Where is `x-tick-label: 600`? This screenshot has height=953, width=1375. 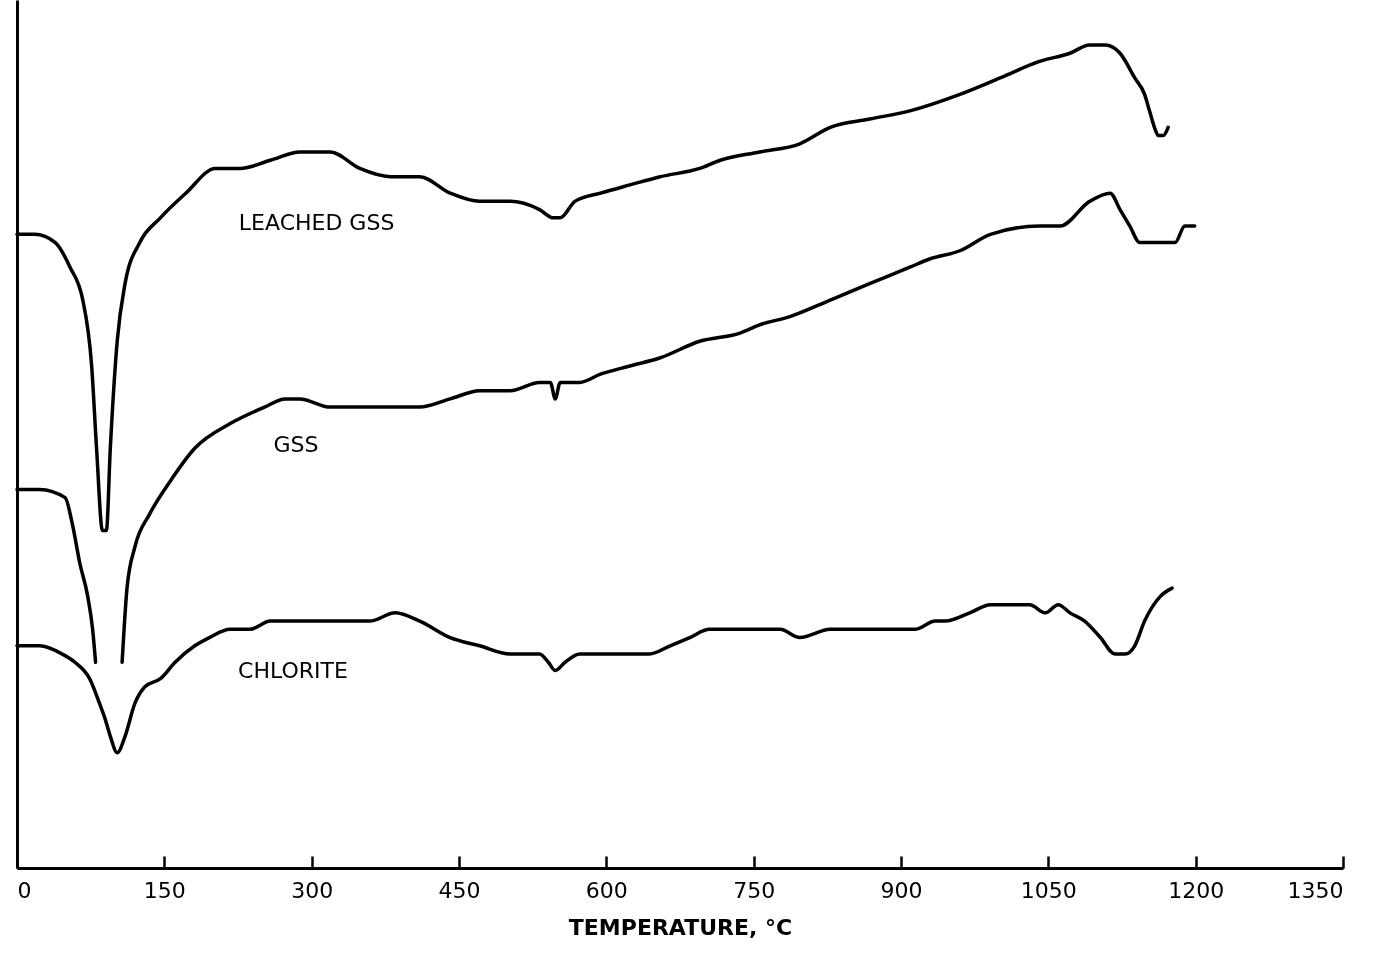
x-tick-label: 600 is located at coordinates (606, 890).